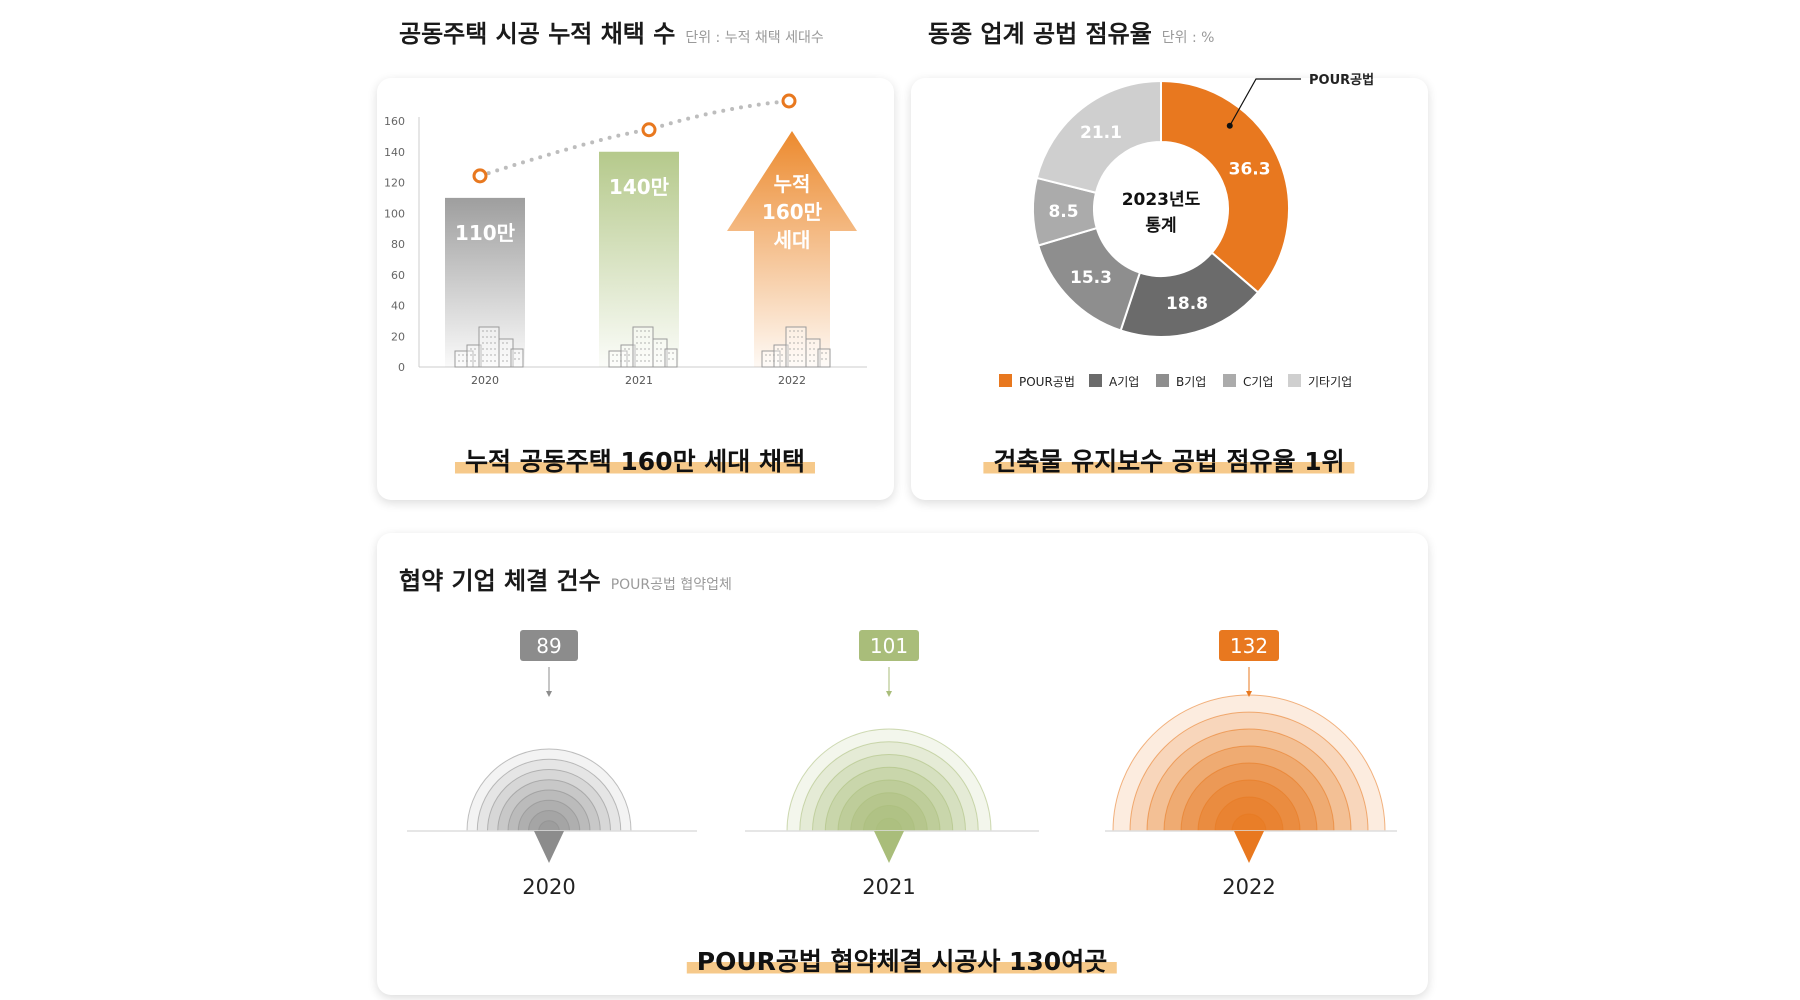 This screenshot has height=1000, width=1800. What do you see at coordinates (1040, 34) in the screenshot?
I see `share-title-text: 동종 업계 공법 점유율` at bounding box center [1040, 34].